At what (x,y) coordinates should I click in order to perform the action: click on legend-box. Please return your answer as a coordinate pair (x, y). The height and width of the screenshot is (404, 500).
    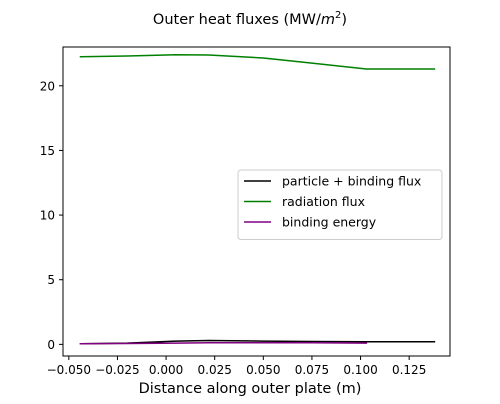
    Looking at the image, I should click on (340, 204).